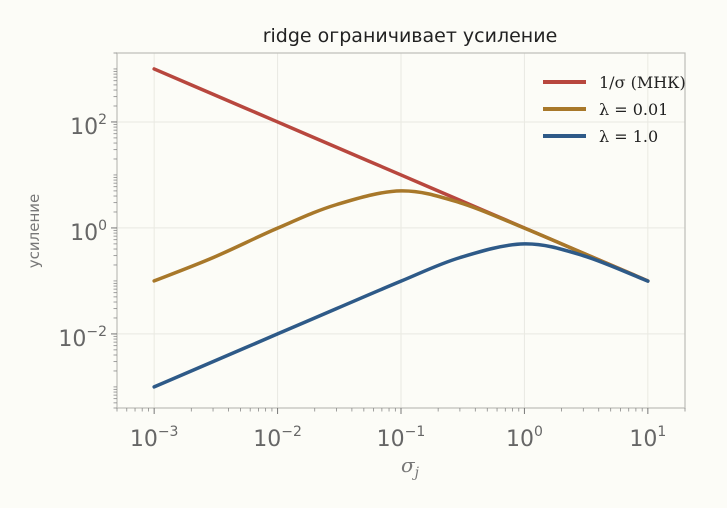  I want to click on y-tick-label: 10⁻², so click(82, 338).